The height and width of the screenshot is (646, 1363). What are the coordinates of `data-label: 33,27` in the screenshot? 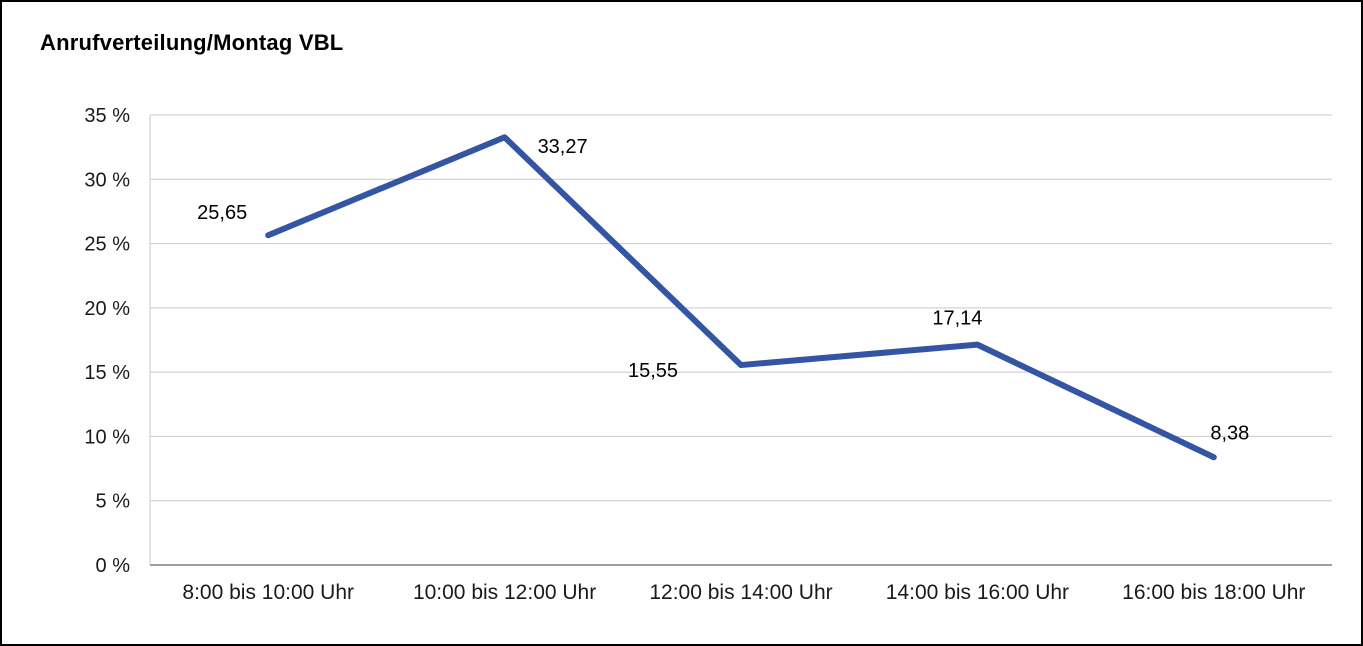 It's located at (563, 147).